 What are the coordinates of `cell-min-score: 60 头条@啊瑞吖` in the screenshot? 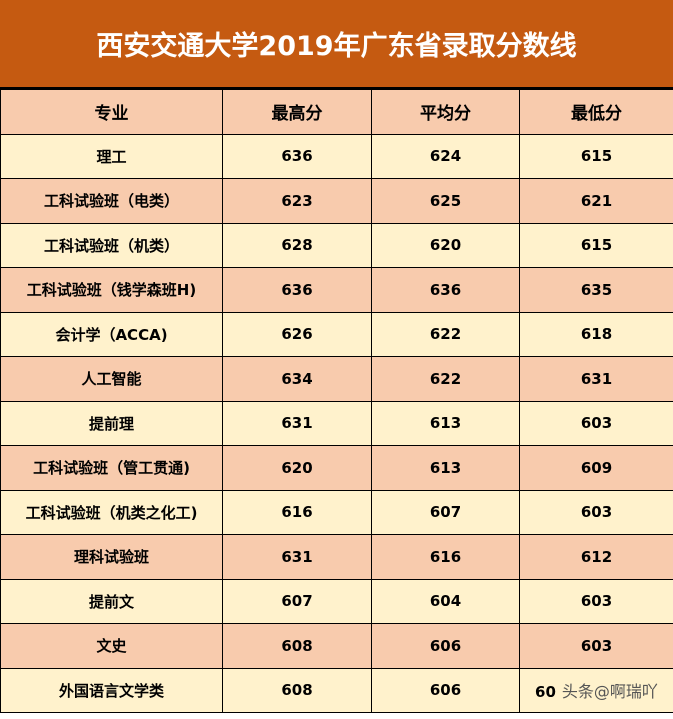 It's located at (596, 690).